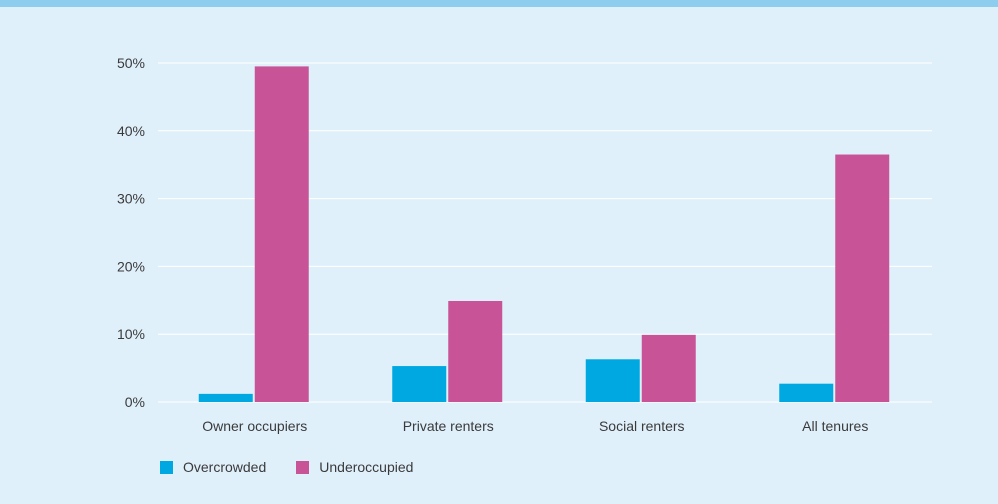  What do you see at coordinates (612, 380) in the screenshot?
I see `bar-overcrowded-social-renters` at bounding box center [612, 380].